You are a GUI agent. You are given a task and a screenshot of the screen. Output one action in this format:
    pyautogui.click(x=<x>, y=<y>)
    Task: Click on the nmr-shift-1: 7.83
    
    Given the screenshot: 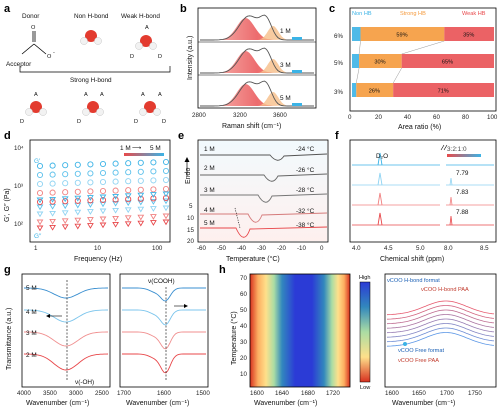 What is the action you would take?
    pyautogui.click(x=462, y=192)
    